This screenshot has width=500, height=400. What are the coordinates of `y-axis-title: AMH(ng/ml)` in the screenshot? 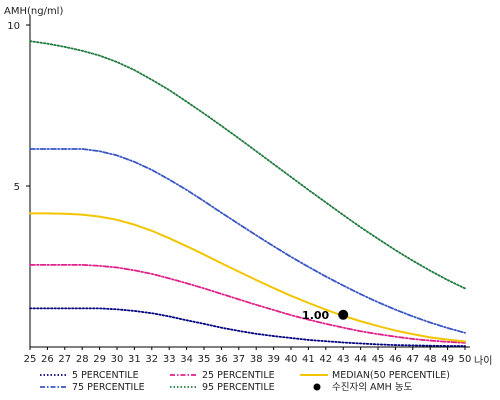 It's located at (33, 11).